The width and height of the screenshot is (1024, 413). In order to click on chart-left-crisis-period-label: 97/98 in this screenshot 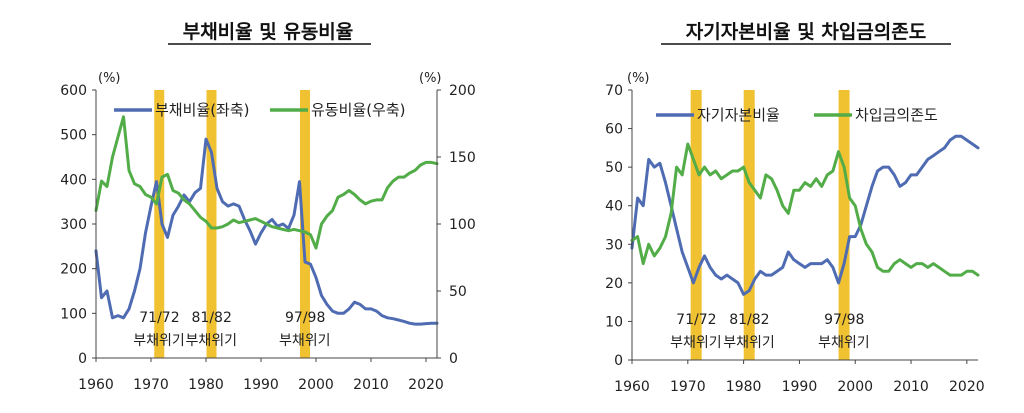, I will do `click(305, 318)`.